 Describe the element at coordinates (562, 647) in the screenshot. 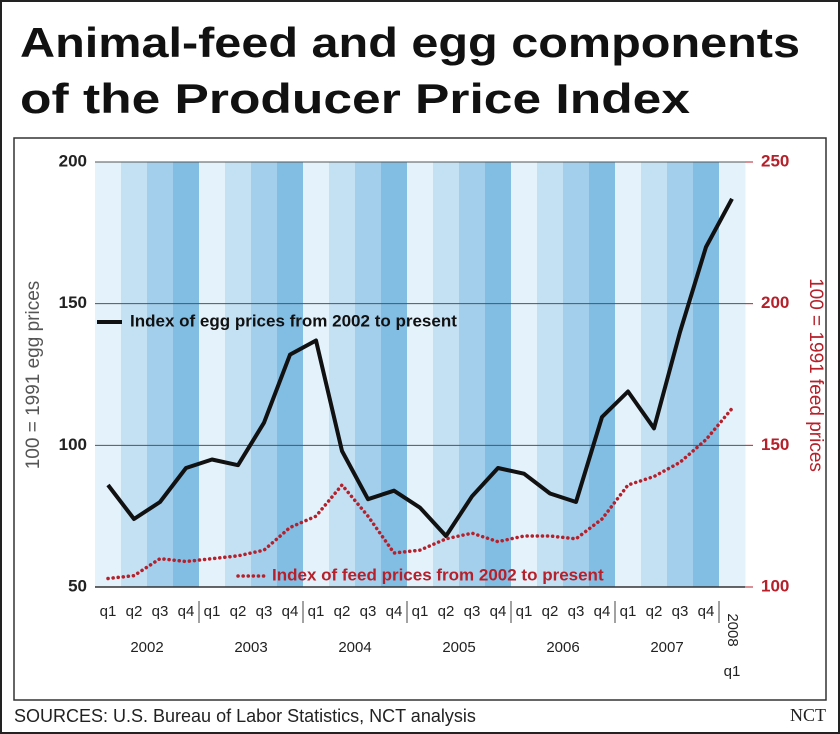

I see `year-label: 2006` at that location.